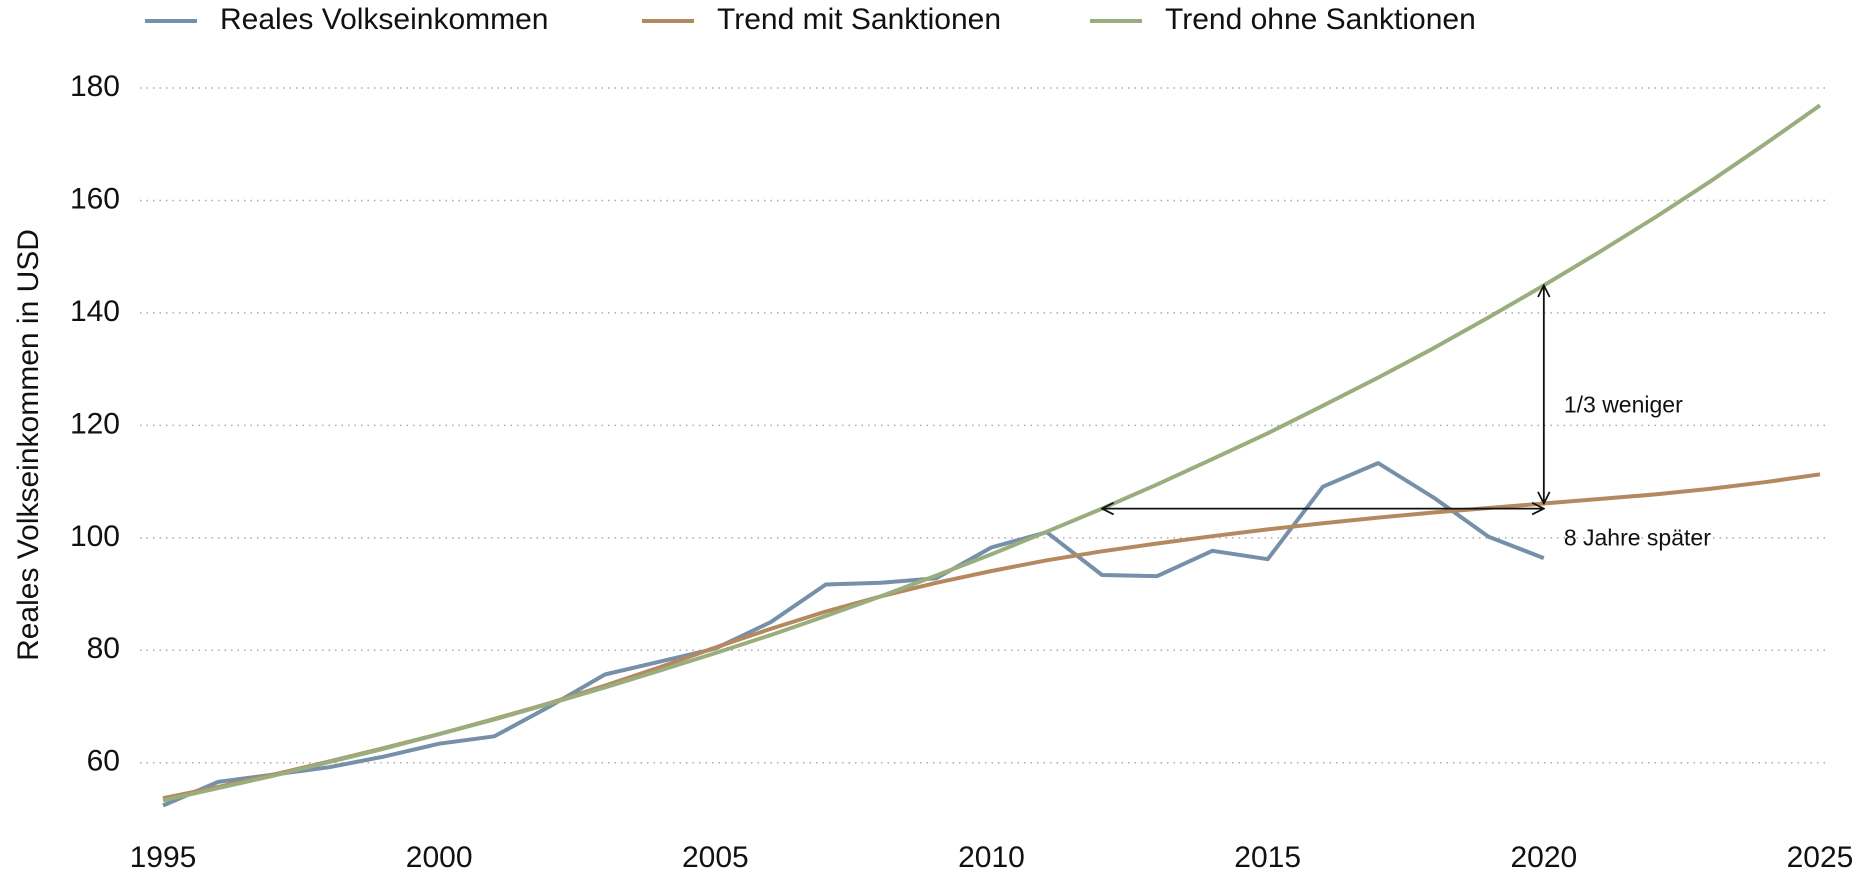 The image size is (1865, 876). I want to click on legend-label: Trend mit Sanktionen, so click(859, 19).